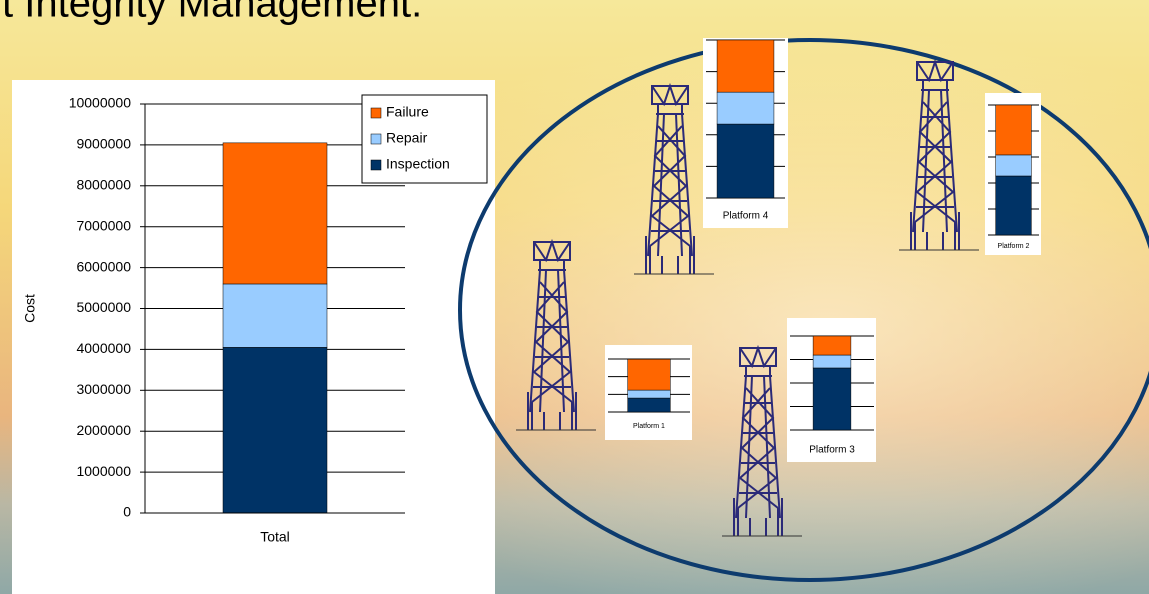  What do you see at coordinates (103, 430) in the screenshot?
I see `y-tick-label: 2000000` at bounding box center [103, 430].